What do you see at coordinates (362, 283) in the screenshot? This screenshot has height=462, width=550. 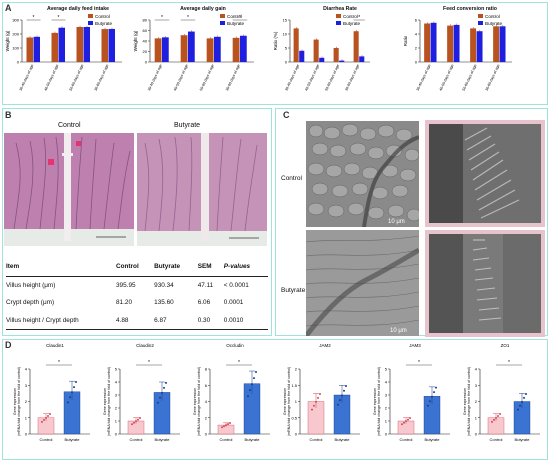 I see `sem-butyrate-image: 10 μm` at bounding box center [362, 283].